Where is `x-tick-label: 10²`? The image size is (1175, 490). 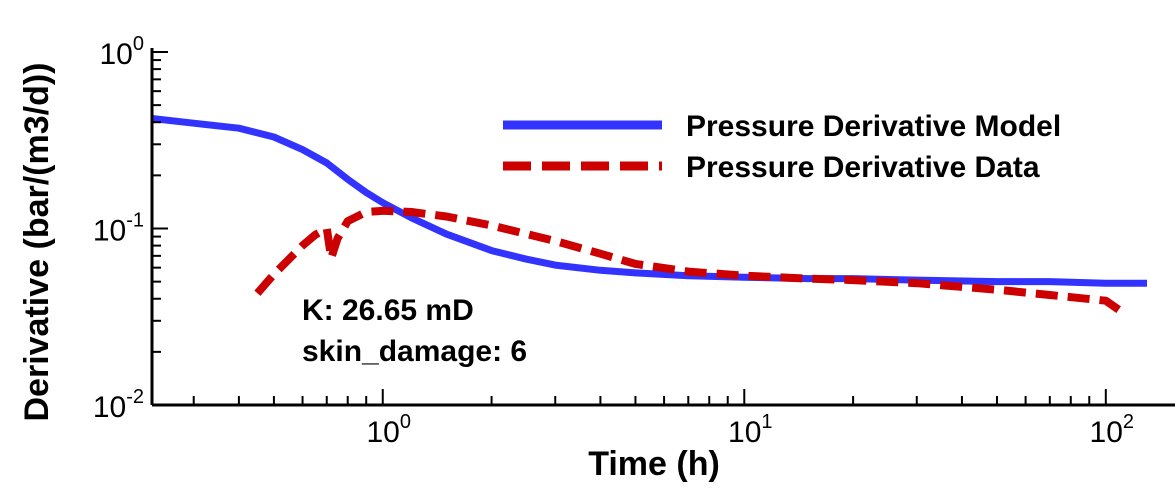
x-tick-label: 10² is located at coordinates (1112, 430).